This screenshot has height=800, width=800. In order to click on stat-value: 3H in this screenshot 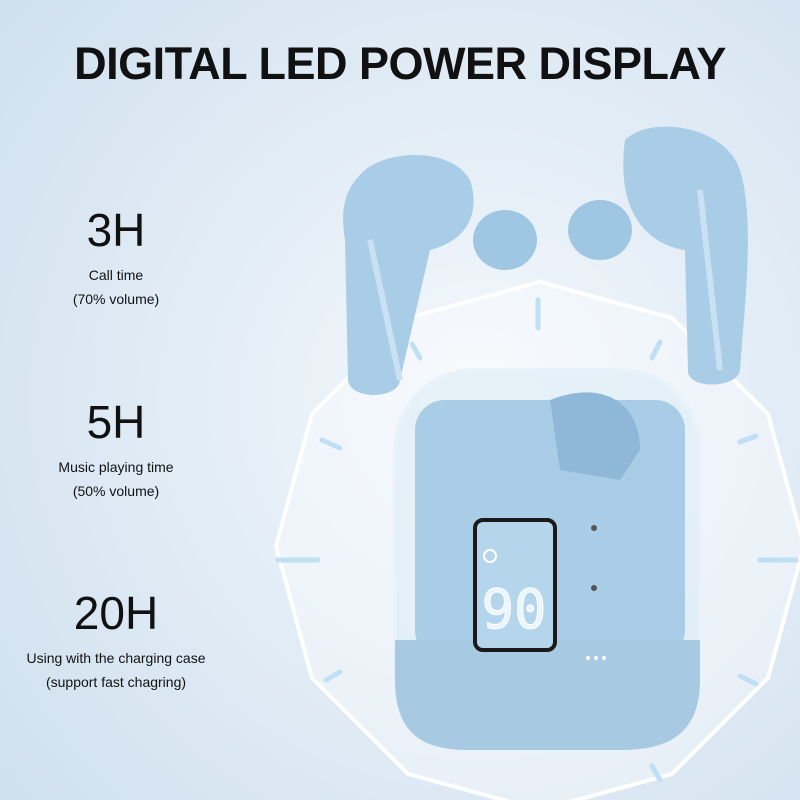, I will do `click(116, 230)`.